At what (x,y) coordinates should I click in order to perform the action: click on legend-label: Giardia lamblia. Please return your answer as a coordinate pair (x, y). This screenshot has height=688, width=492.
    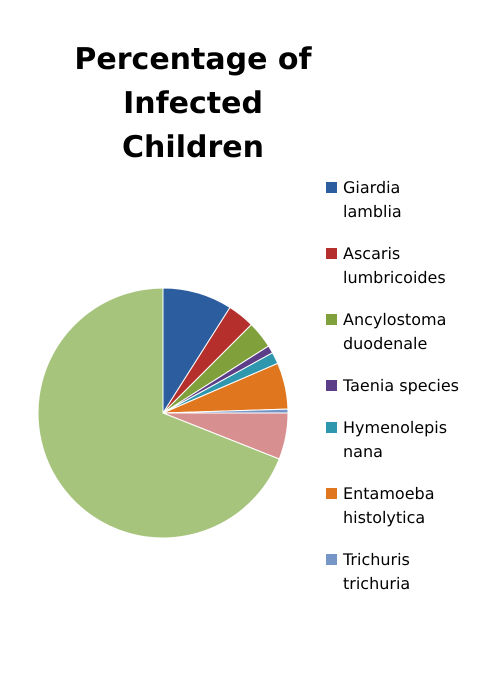
    Looking at the image, I should click on (373, 200).